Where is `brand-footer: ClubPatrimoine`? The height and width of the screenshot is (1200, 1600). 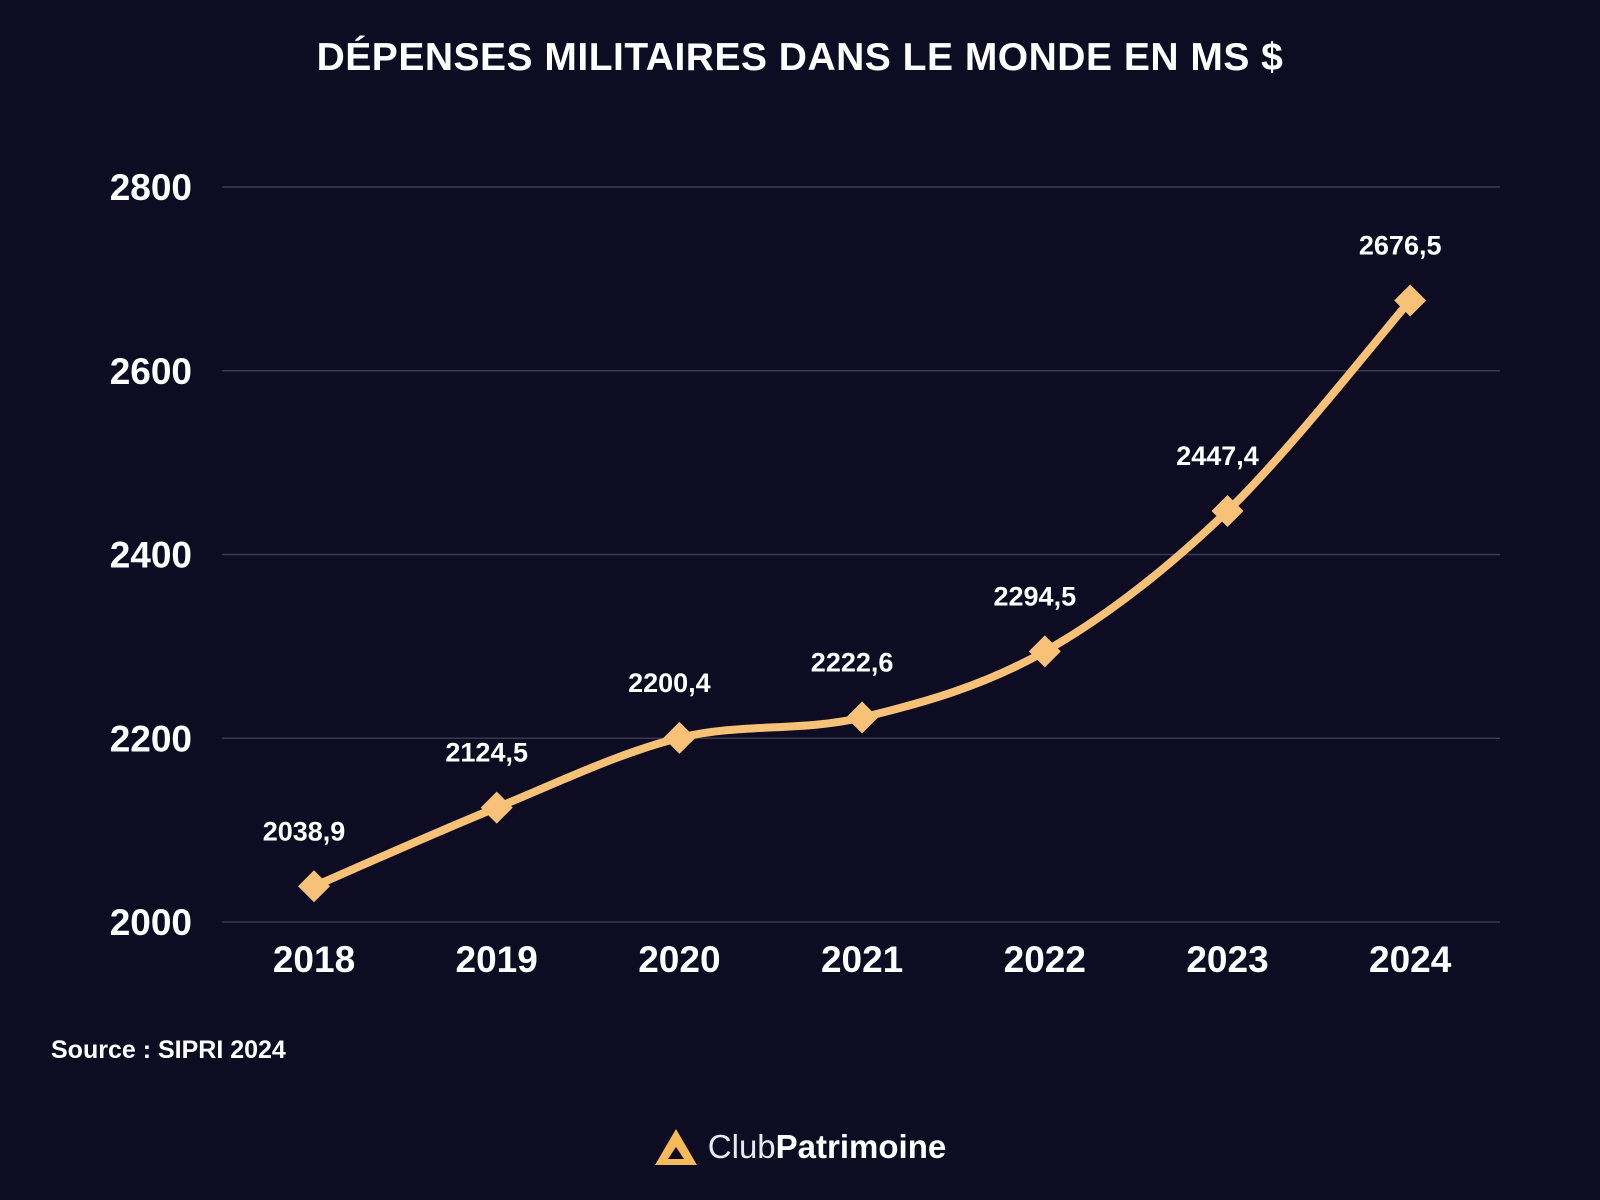 brand-footer: ClubPatrimoine is located at coordinates (800, 1151).